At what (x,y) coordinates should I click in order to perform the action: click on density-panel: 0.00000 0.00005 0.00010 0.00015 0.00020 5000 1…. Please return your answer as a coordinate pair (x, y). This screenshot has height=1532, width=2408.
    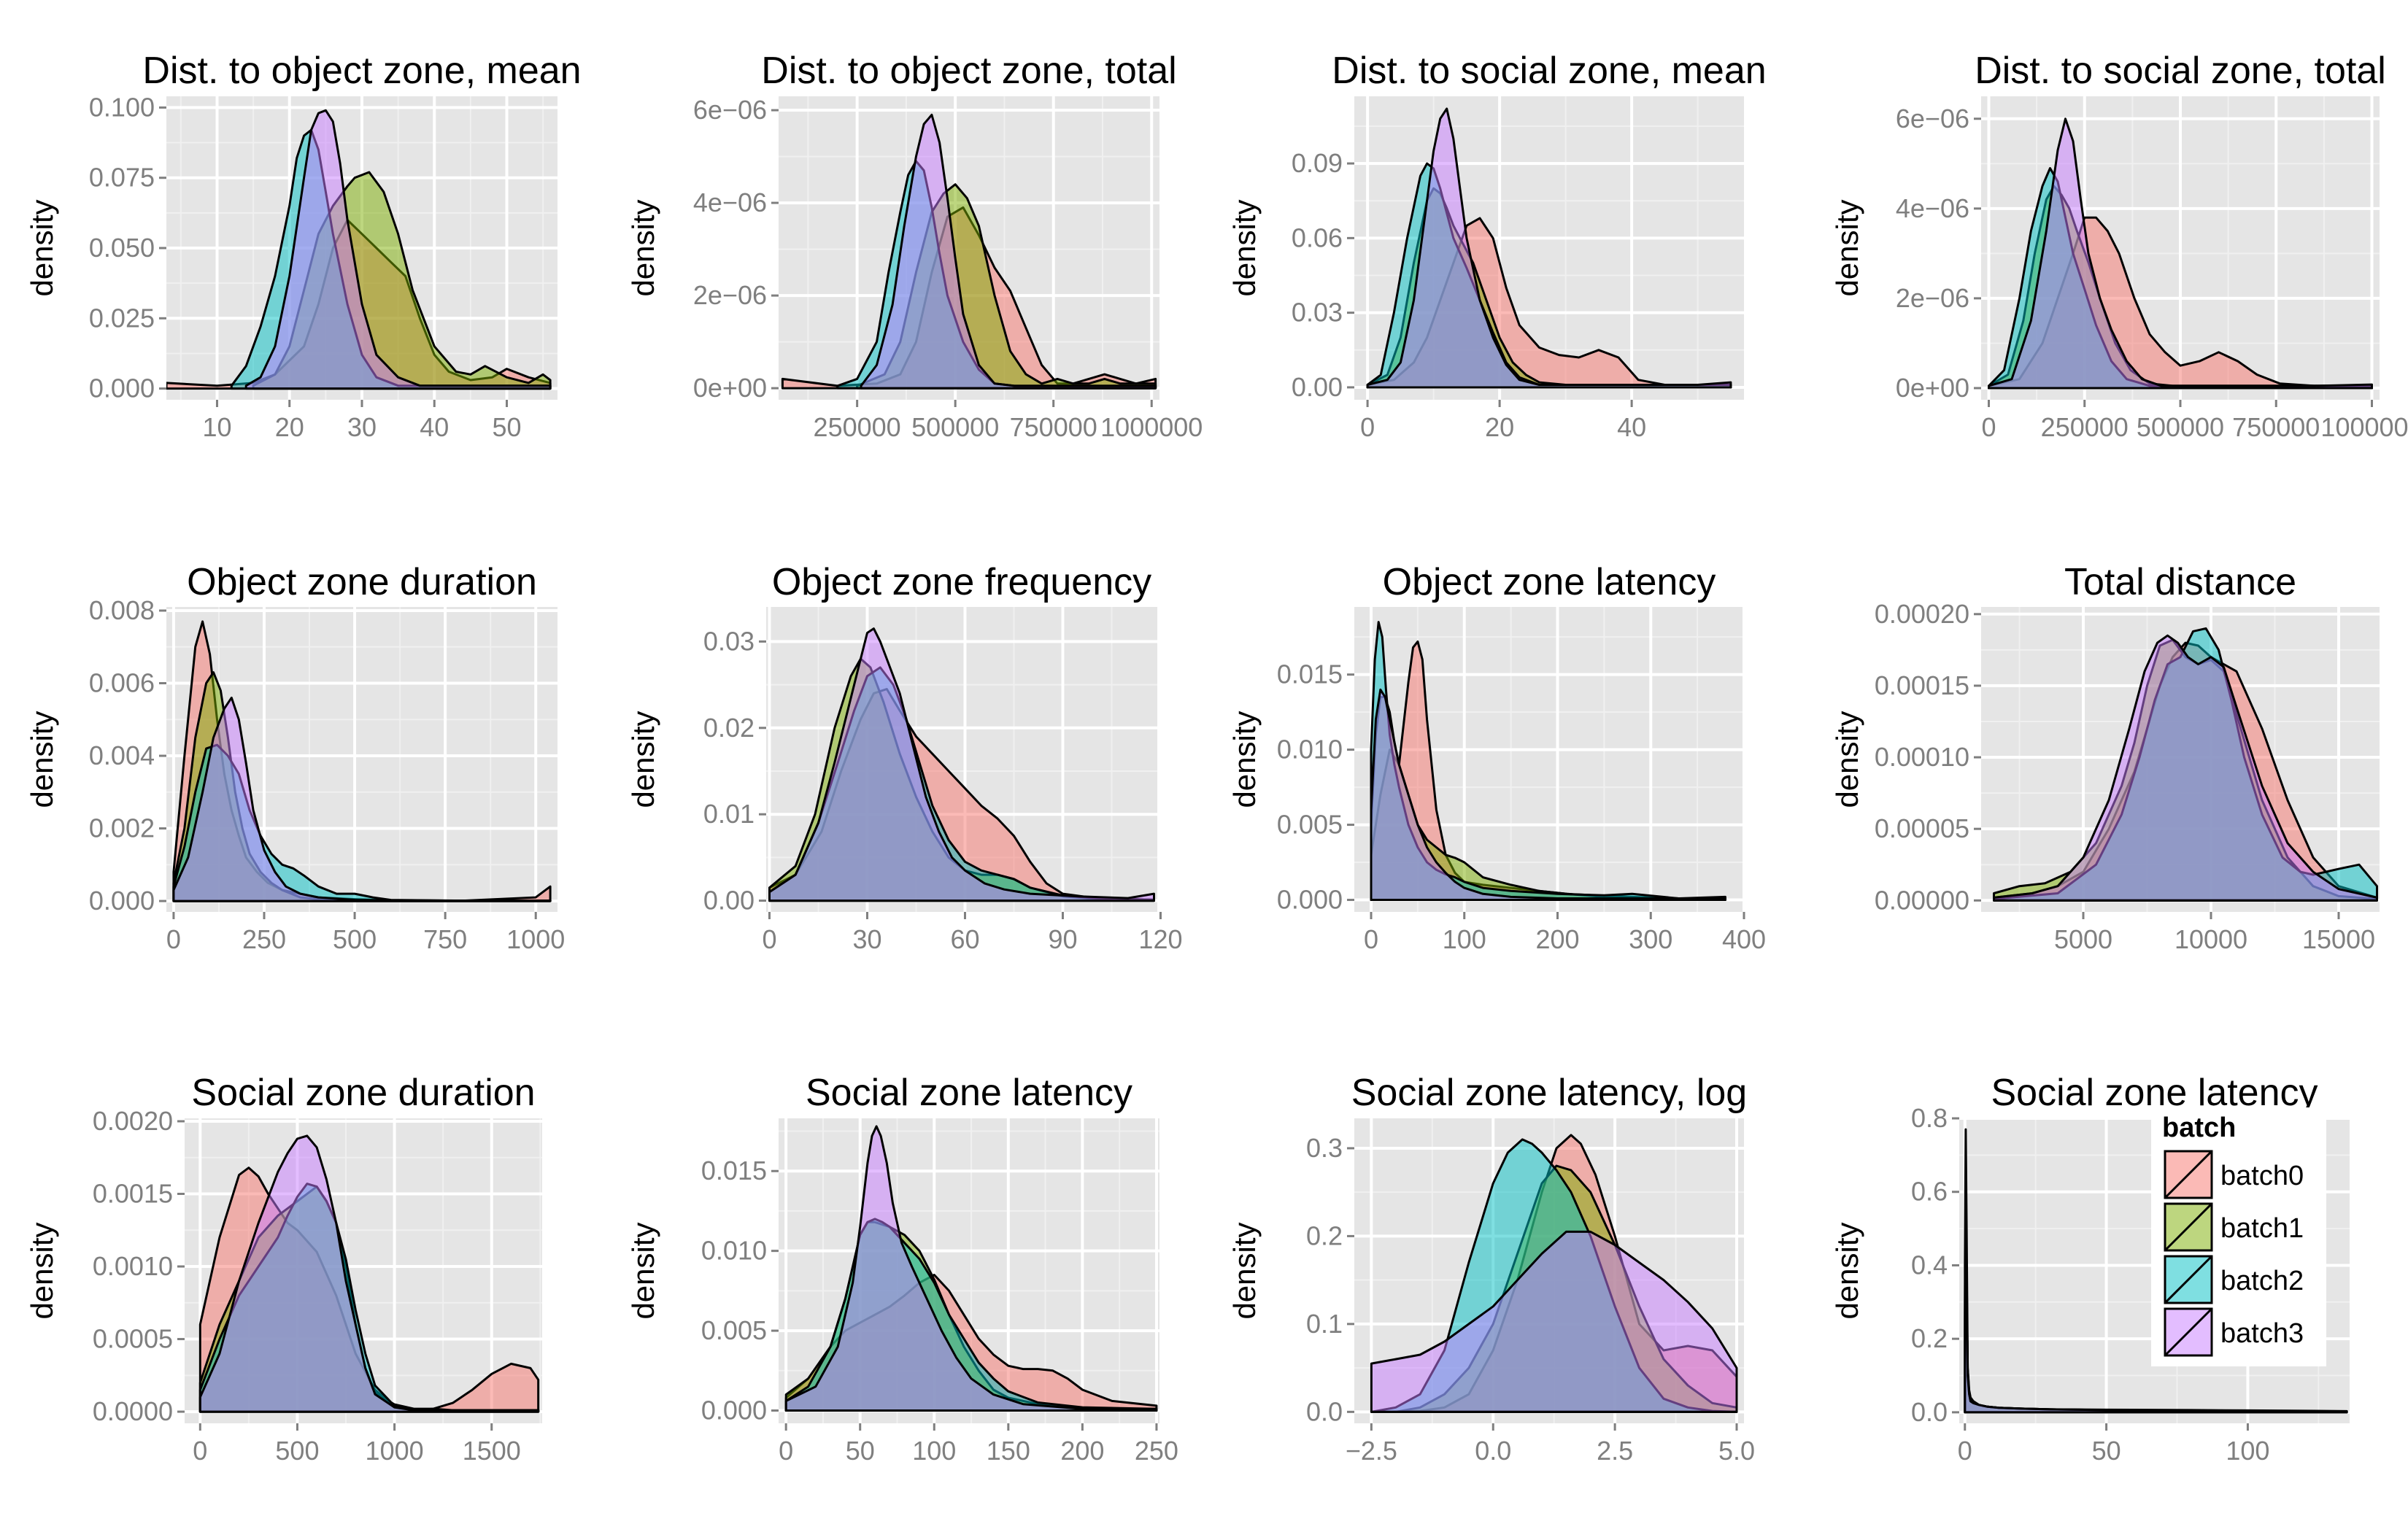
    Looking at the image, I should click on (2105, 758).